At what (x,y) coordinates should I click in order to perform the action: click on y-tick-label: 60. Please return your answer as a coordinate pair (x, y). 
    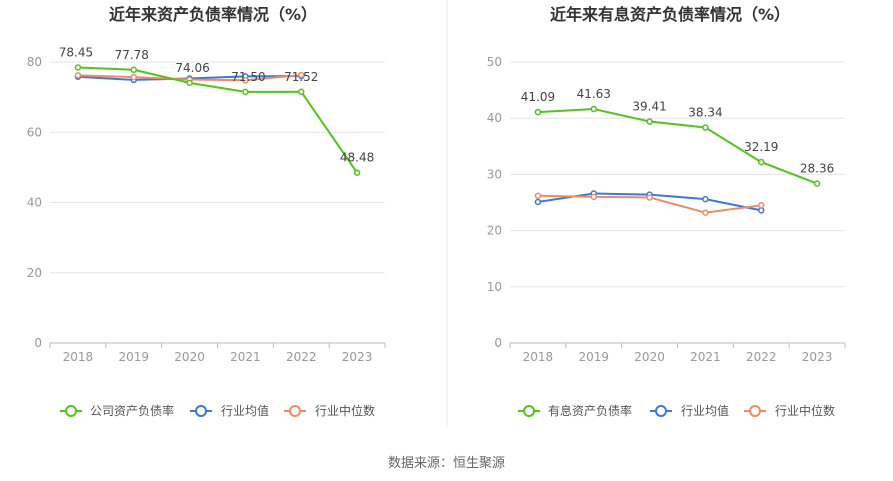
    Looking at the image, I should click on (34, 132).